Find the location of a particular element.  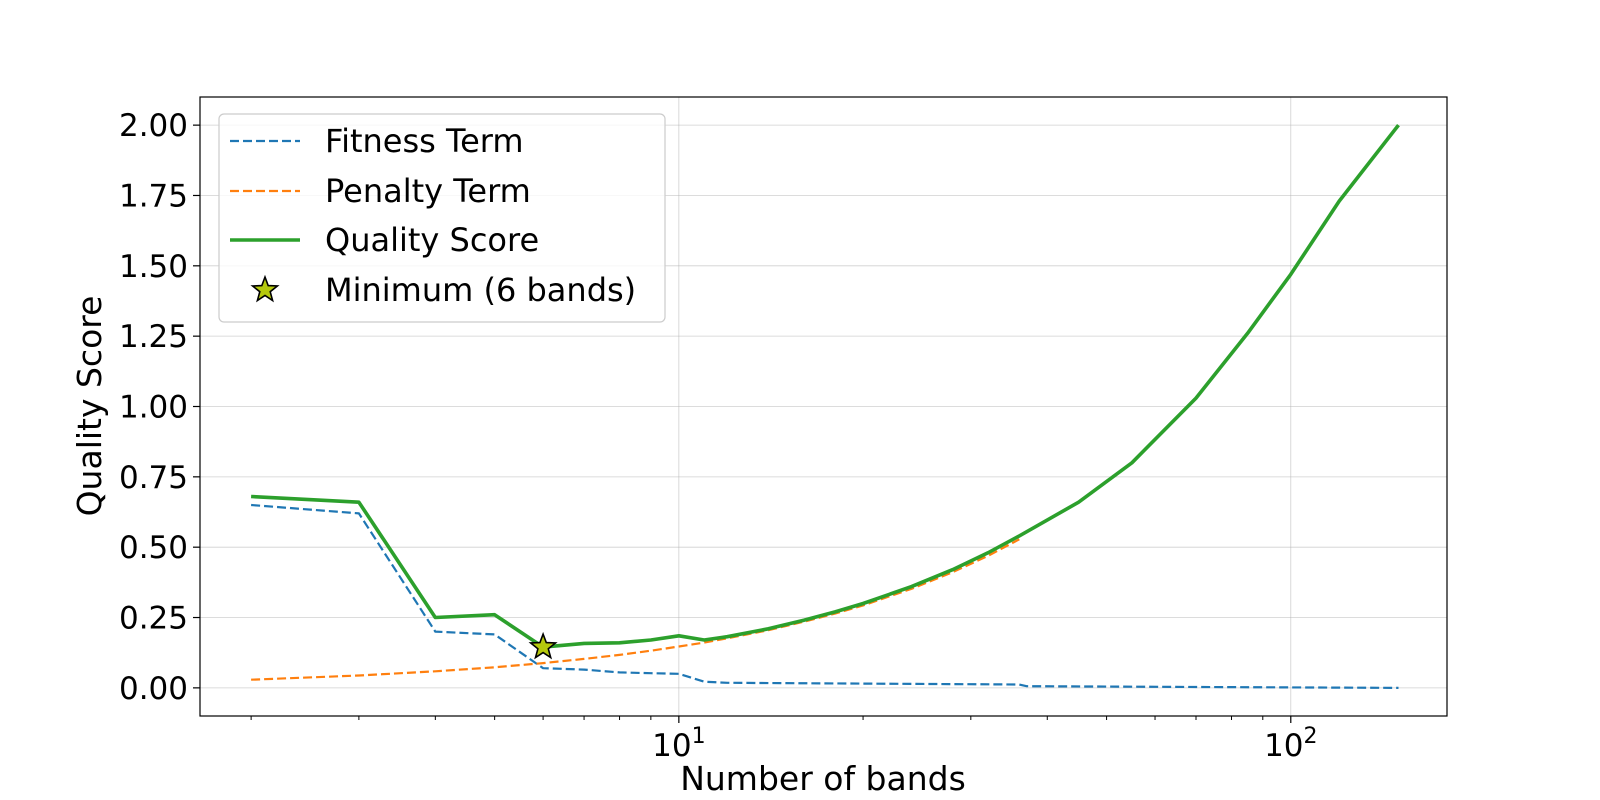

legend-label: Quality Score is located at coordinates (432, 240).